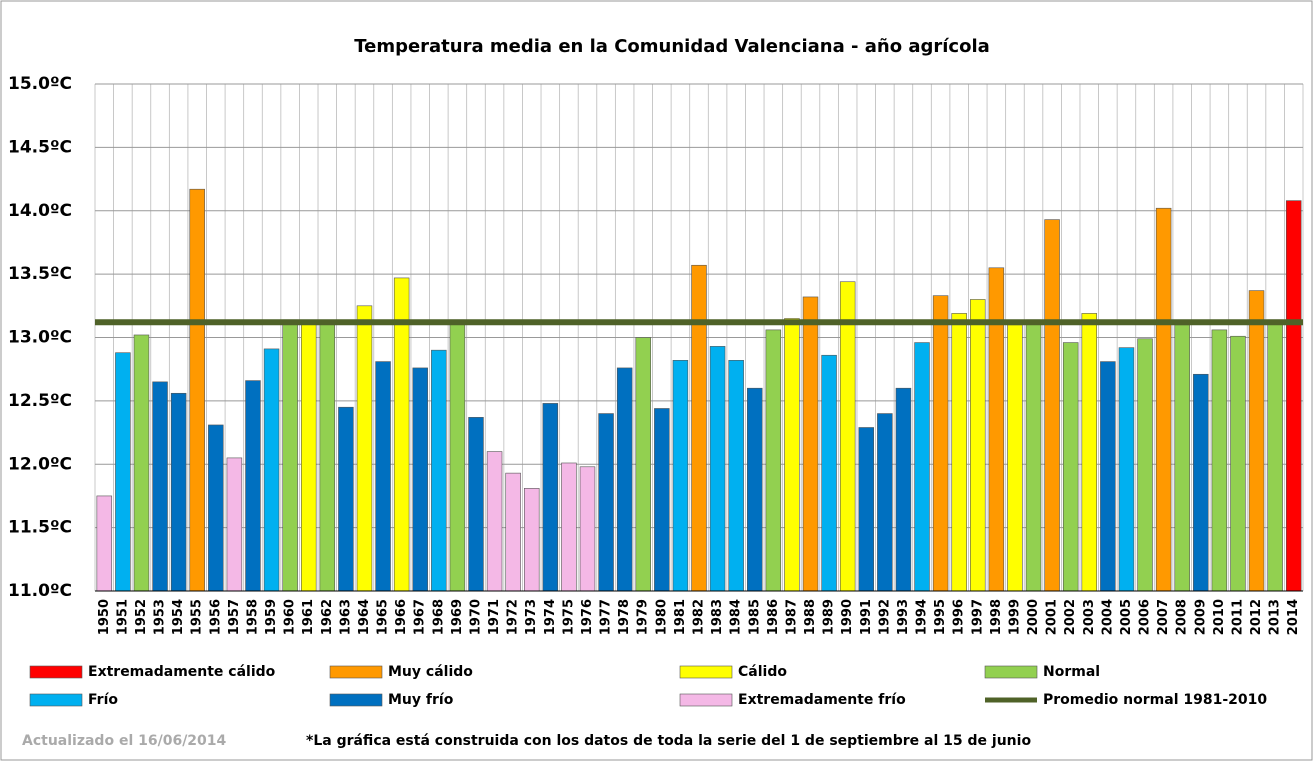 This screenshot has width=1314, height=766. I want to click on y-tick-label: 15.0ºC, so click(40, 84).